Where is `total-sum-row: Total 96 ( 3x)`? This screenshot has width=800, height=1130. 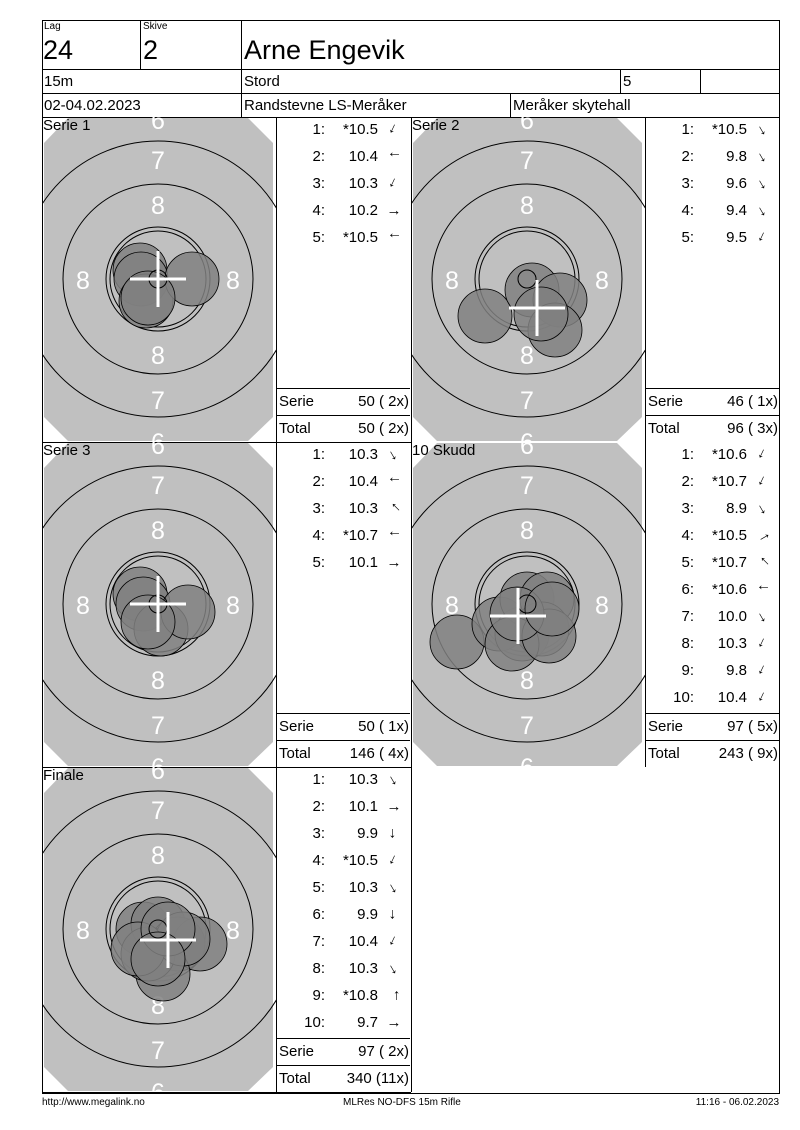 total-sum-row: Total 96 ( 3x) is located at coordinates (712, 429).